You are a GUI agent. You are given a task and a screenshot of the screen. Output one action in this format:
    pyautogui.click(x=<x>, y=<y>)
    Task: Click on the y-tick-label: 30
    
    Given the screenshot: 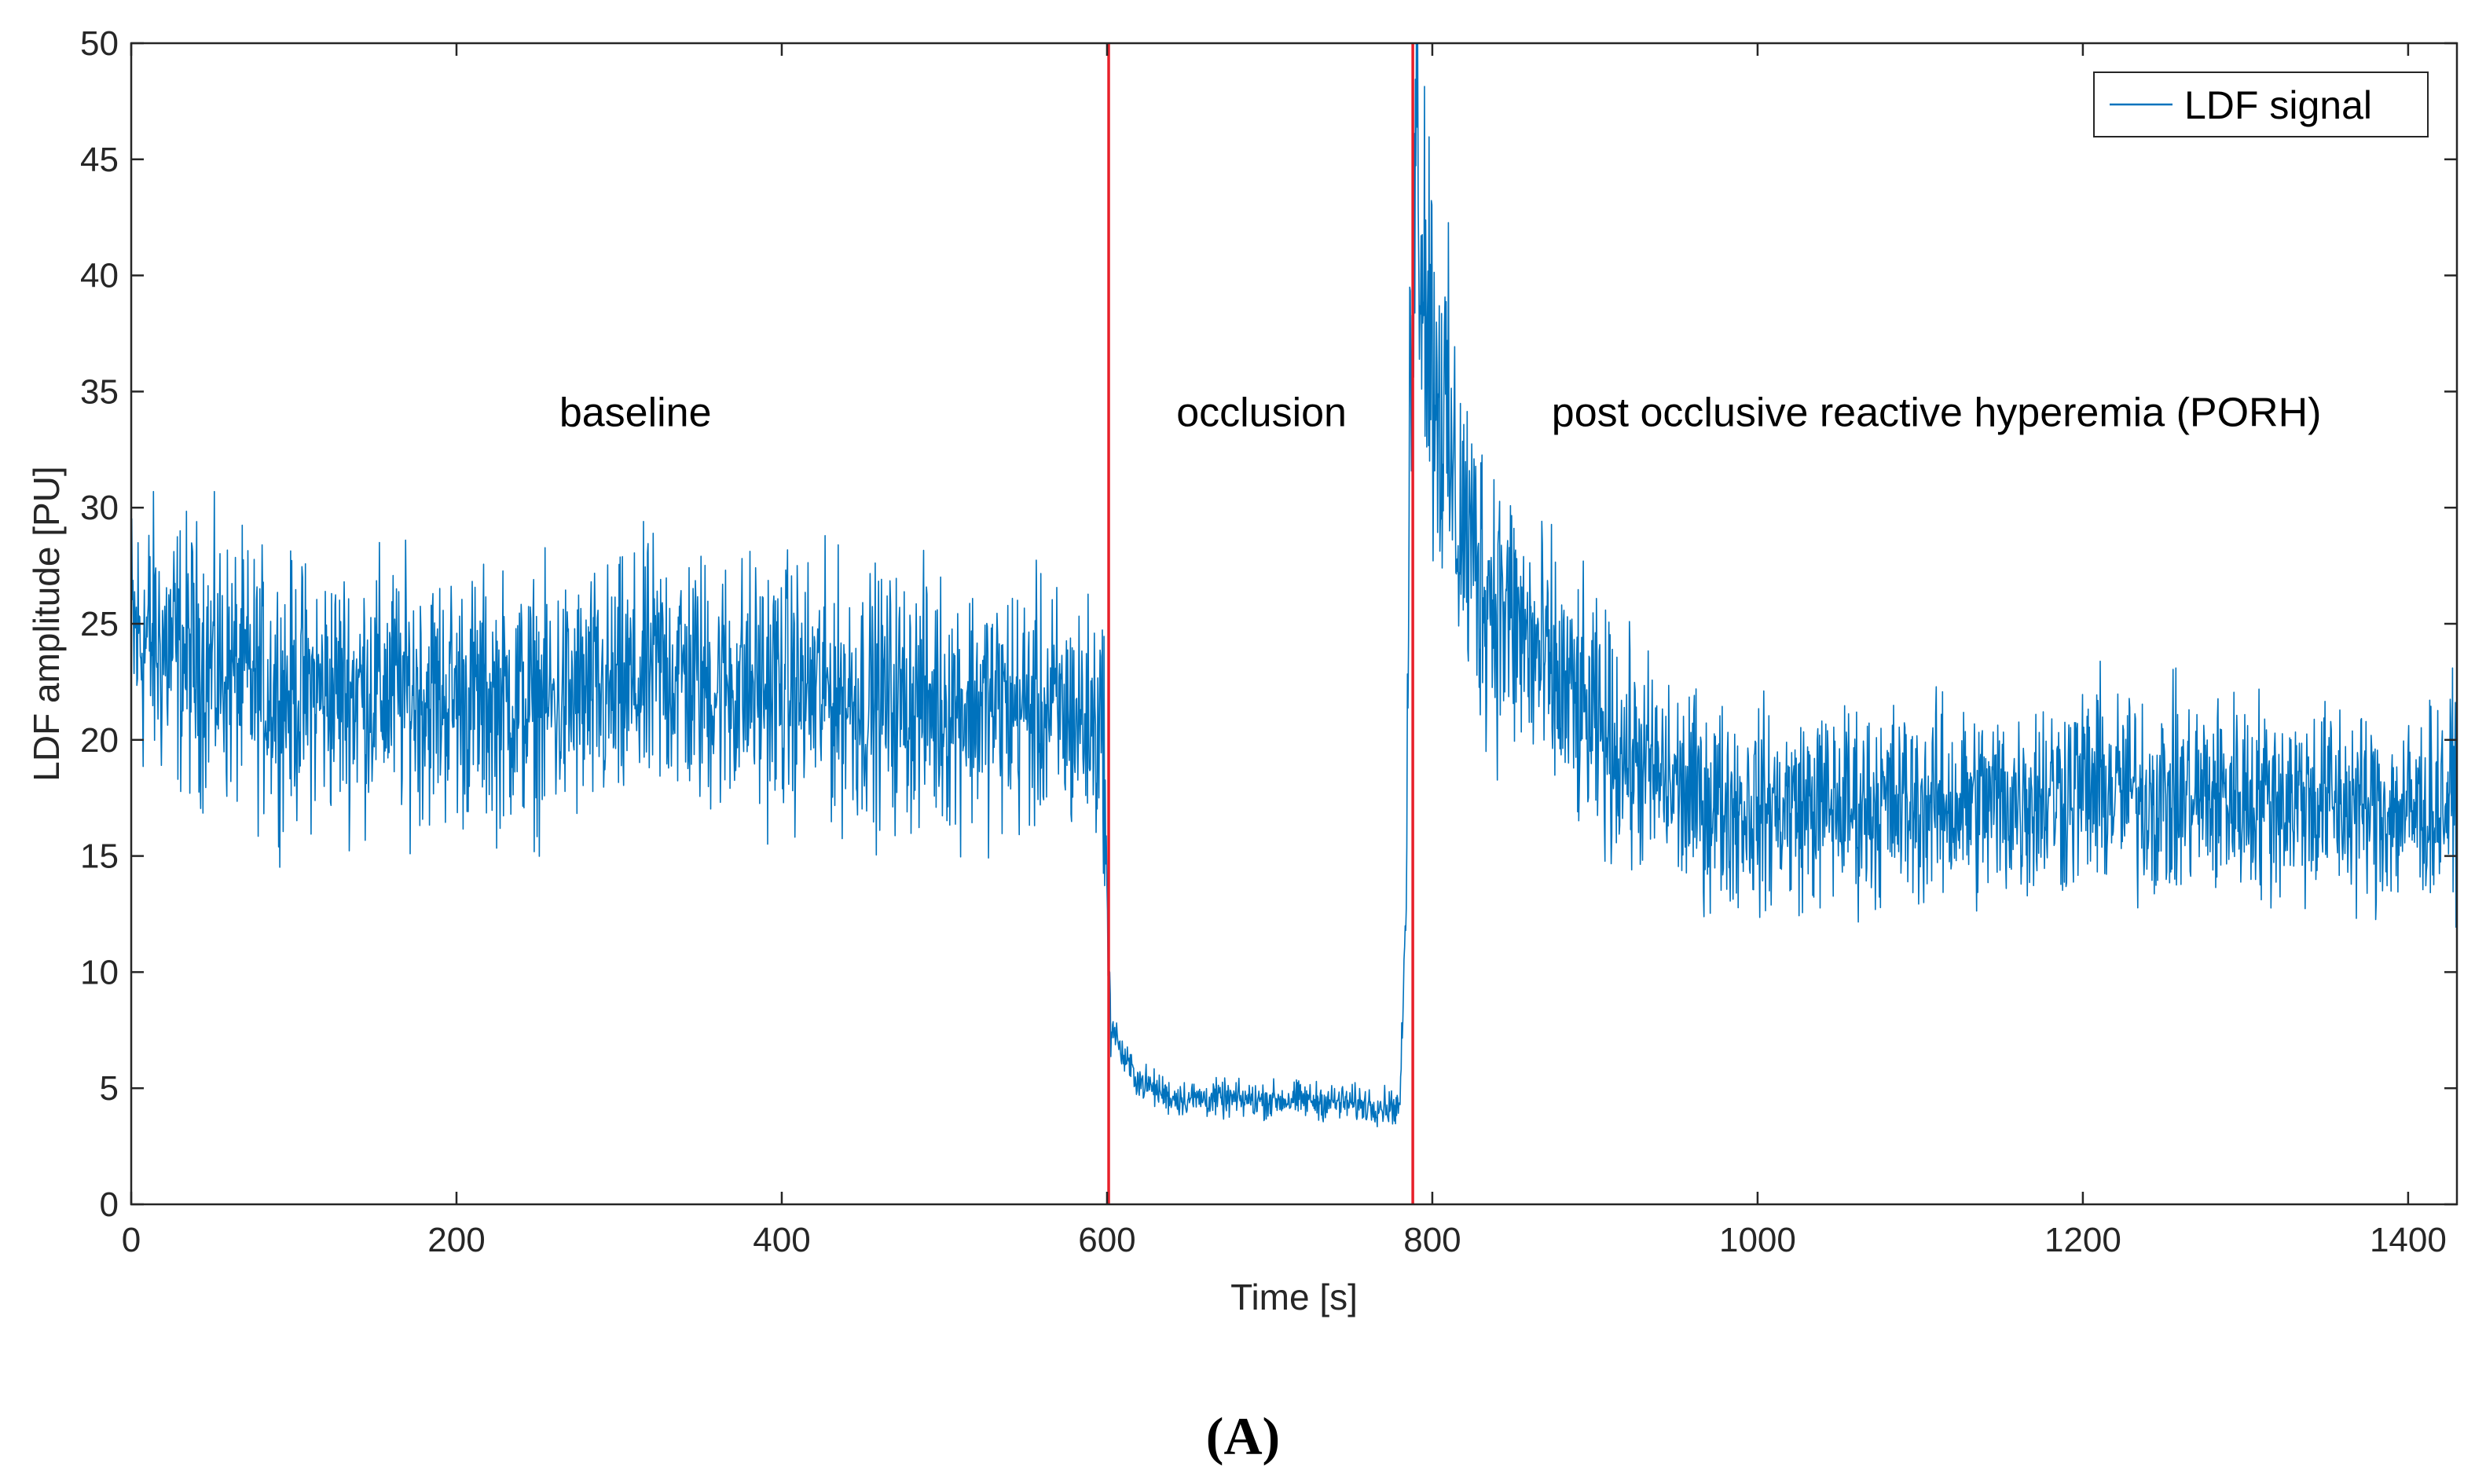 What is the action you would take?
    pyautogui.click(x=99, y=508)
    